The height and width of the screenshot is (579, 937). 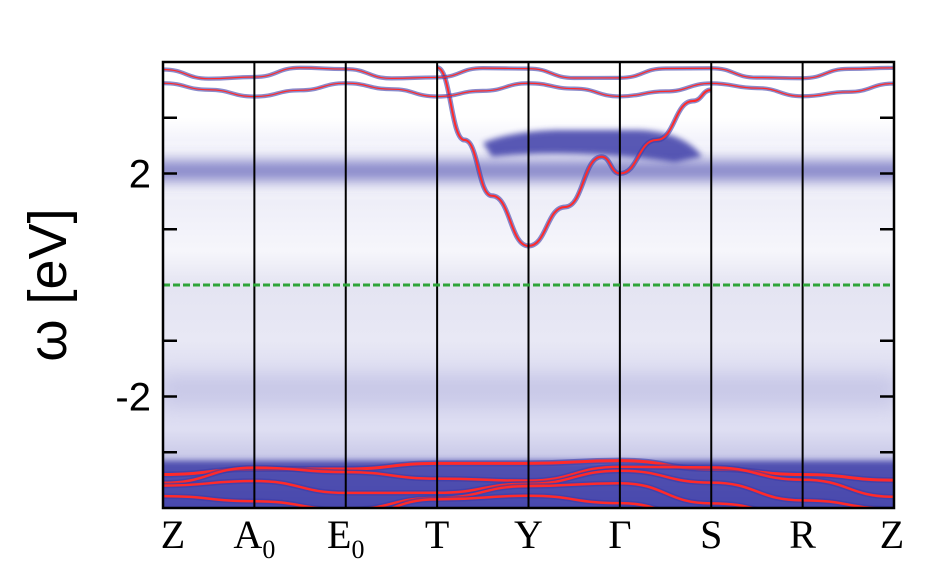 I want to click on conduction-band, so click(x=574, y=156).